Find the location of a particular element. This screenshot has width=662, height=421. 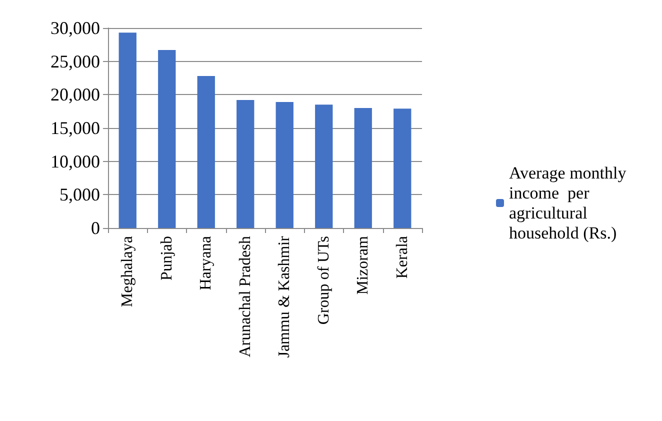

x-tick-label: Haryana is located at coordinates (206, 263).